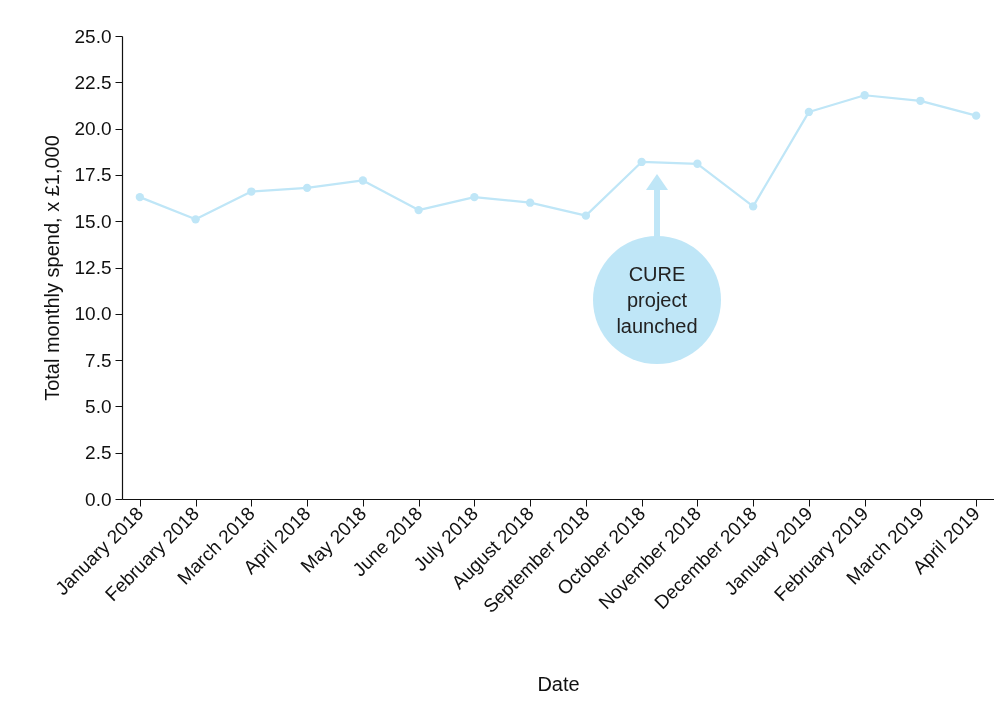 The height and width of the screenshot is (705, 1006). Describe the element at coordinates (93, 129) in the screenshot. I see `y-tick-label: 20.0` at that location.